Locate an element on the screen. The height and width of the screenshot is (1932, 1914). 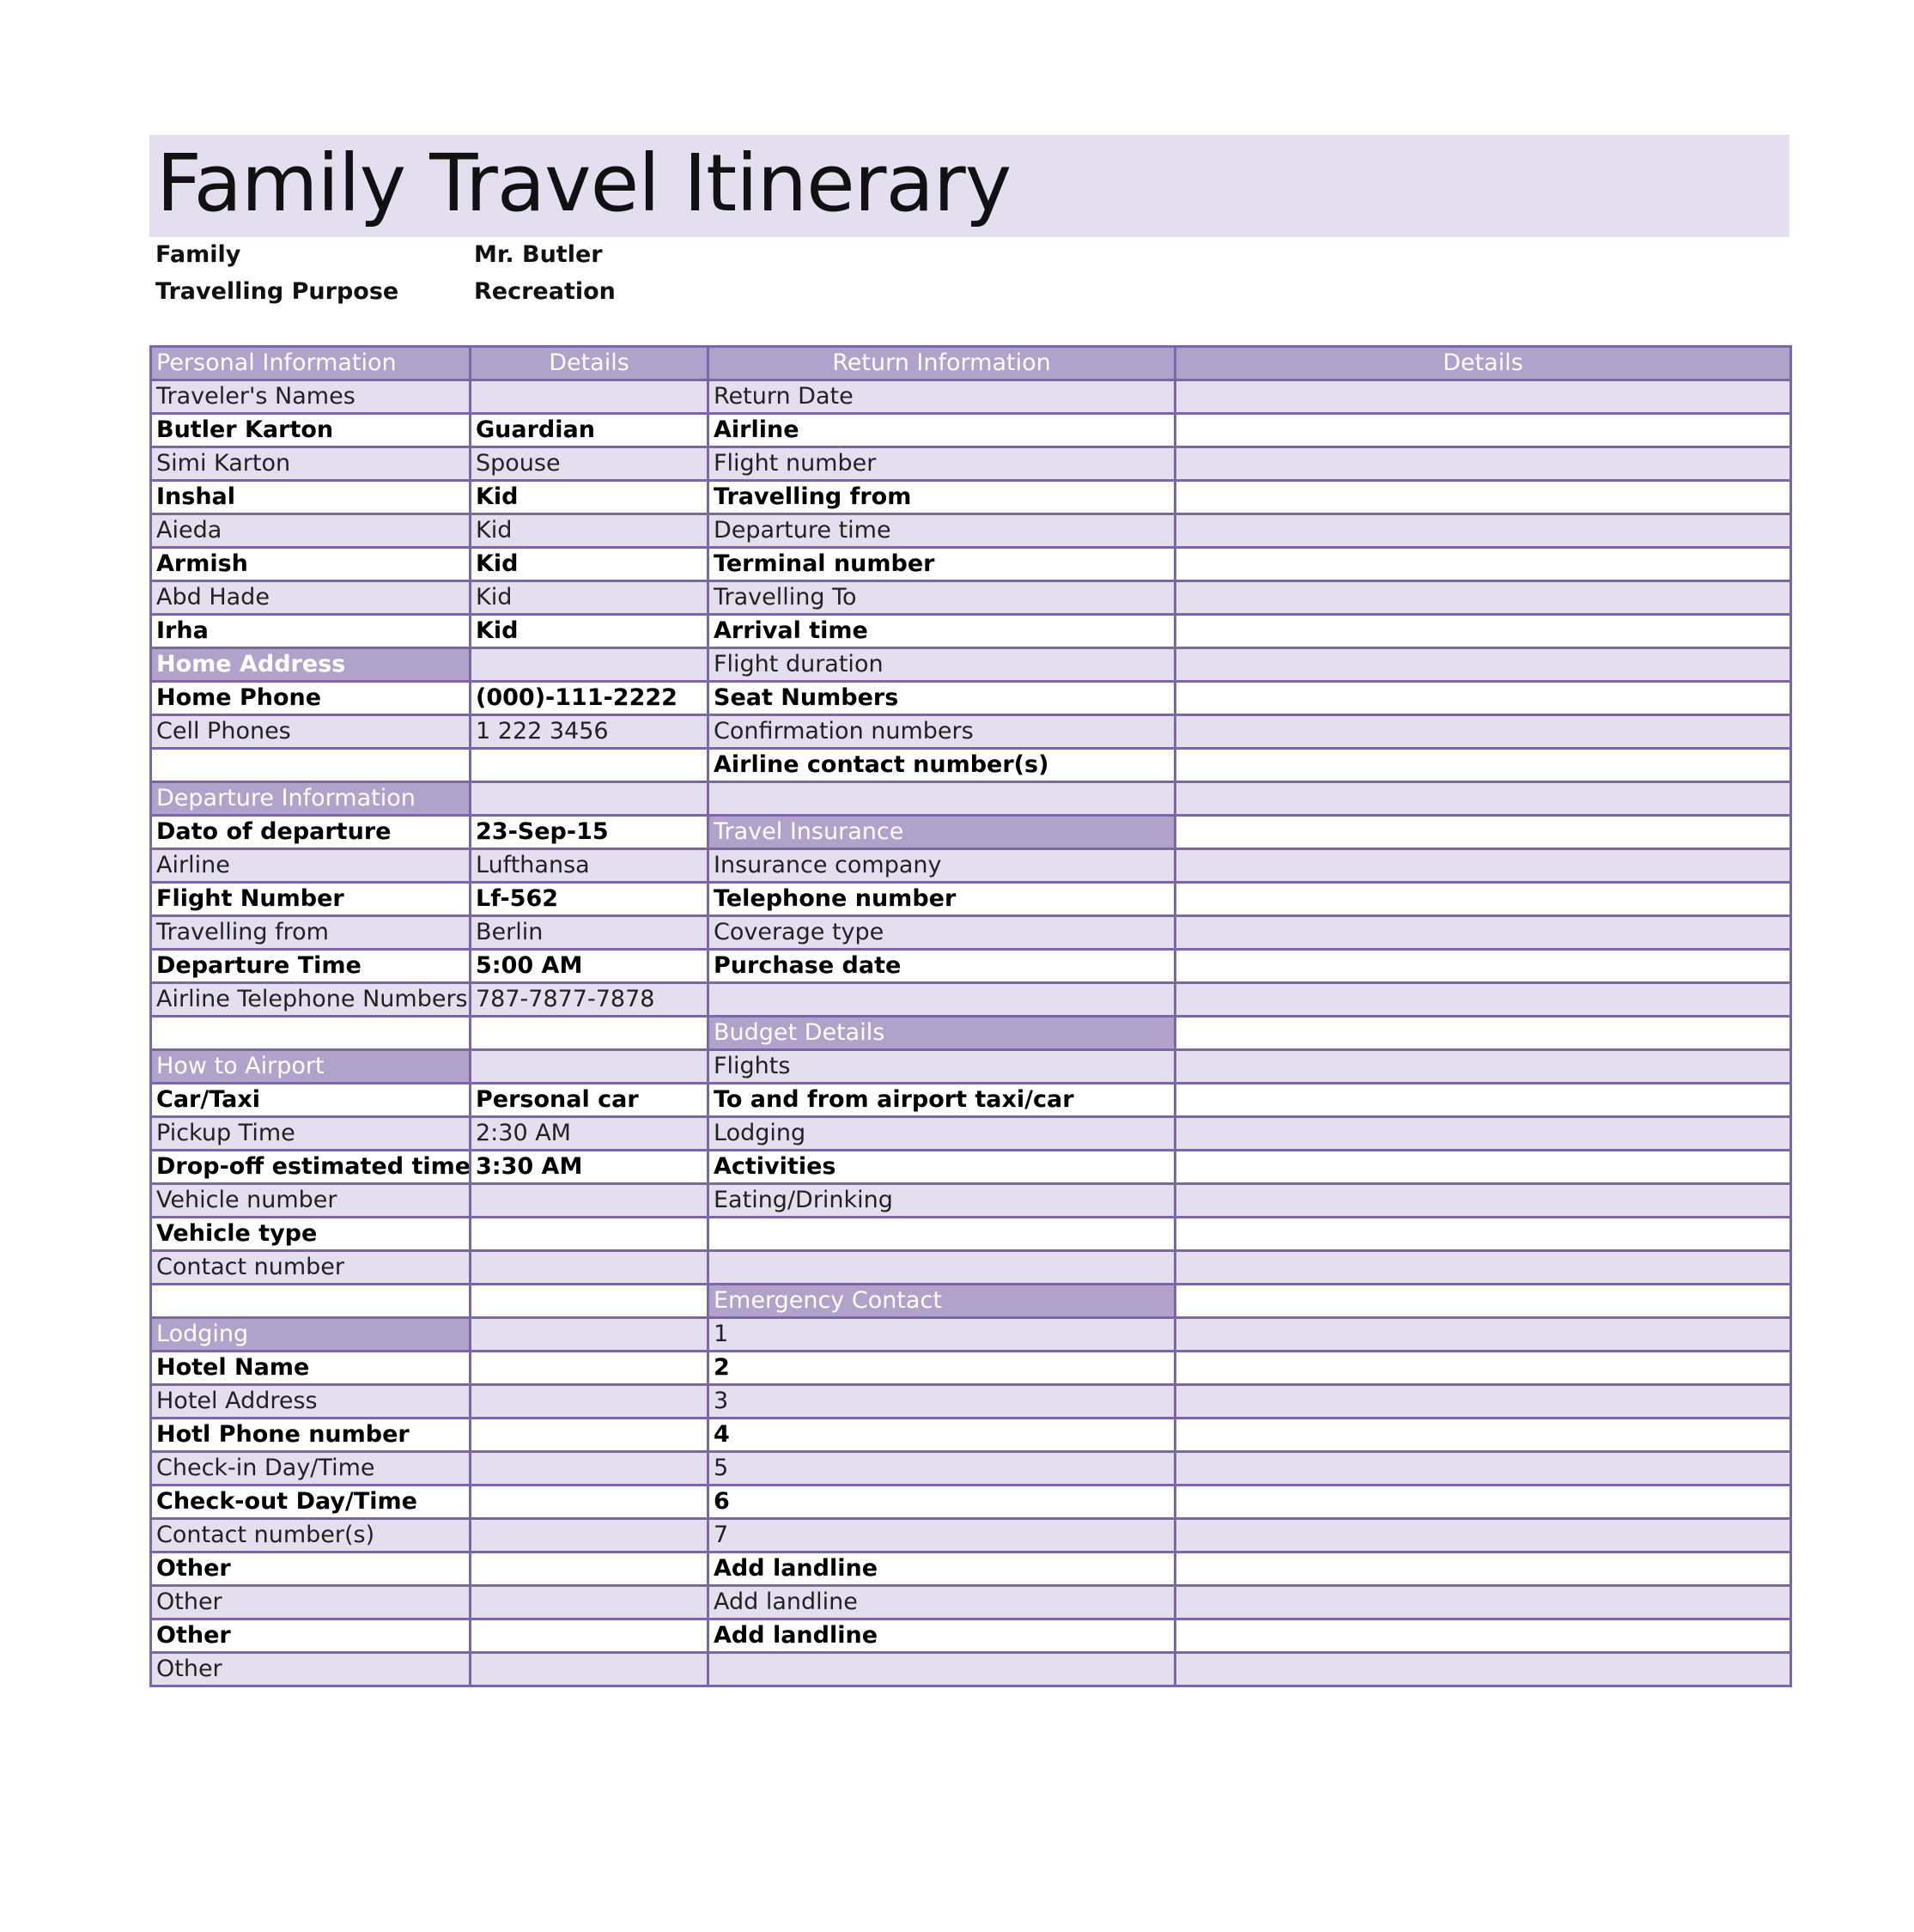
table-cell: Pickup Time is located at coordinates (310, 1133).